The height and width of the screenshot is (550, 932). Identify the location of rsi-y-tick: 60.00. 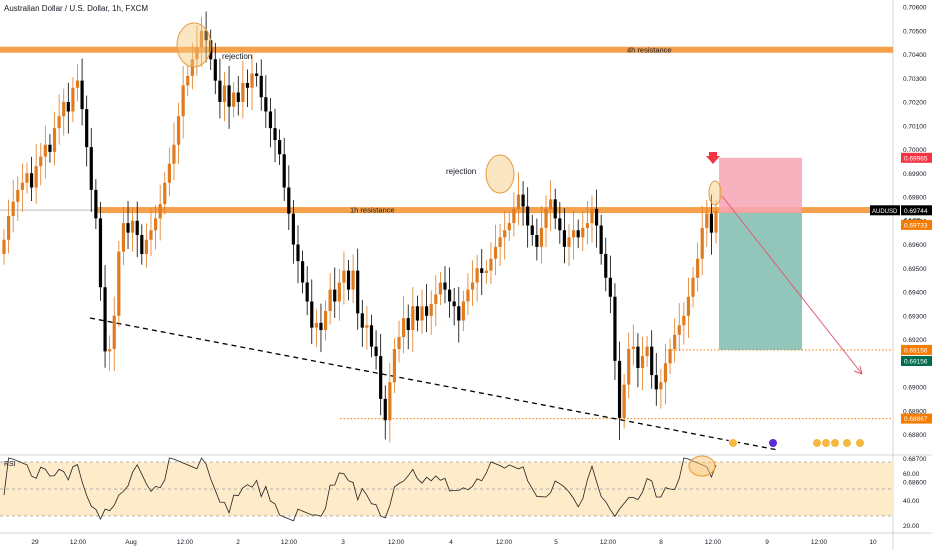
(911, 474).